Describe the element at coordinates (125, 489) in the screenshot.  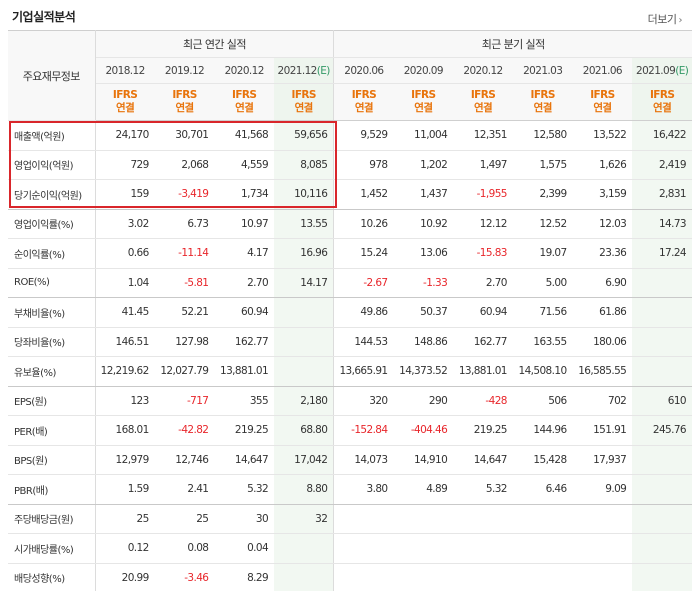
I see `table-cell: 1.59` at that location.